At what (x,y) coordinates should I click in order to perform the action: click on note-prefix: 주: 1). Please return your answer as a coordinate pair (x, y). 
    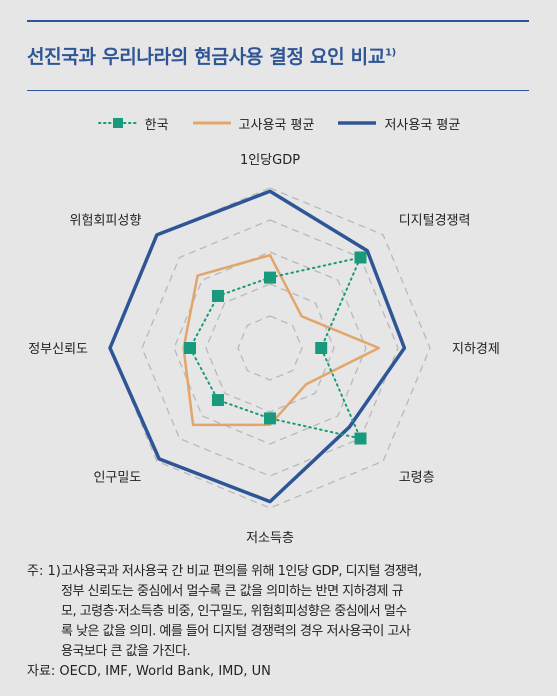
    Looking at the image, I should click on (44, 571).